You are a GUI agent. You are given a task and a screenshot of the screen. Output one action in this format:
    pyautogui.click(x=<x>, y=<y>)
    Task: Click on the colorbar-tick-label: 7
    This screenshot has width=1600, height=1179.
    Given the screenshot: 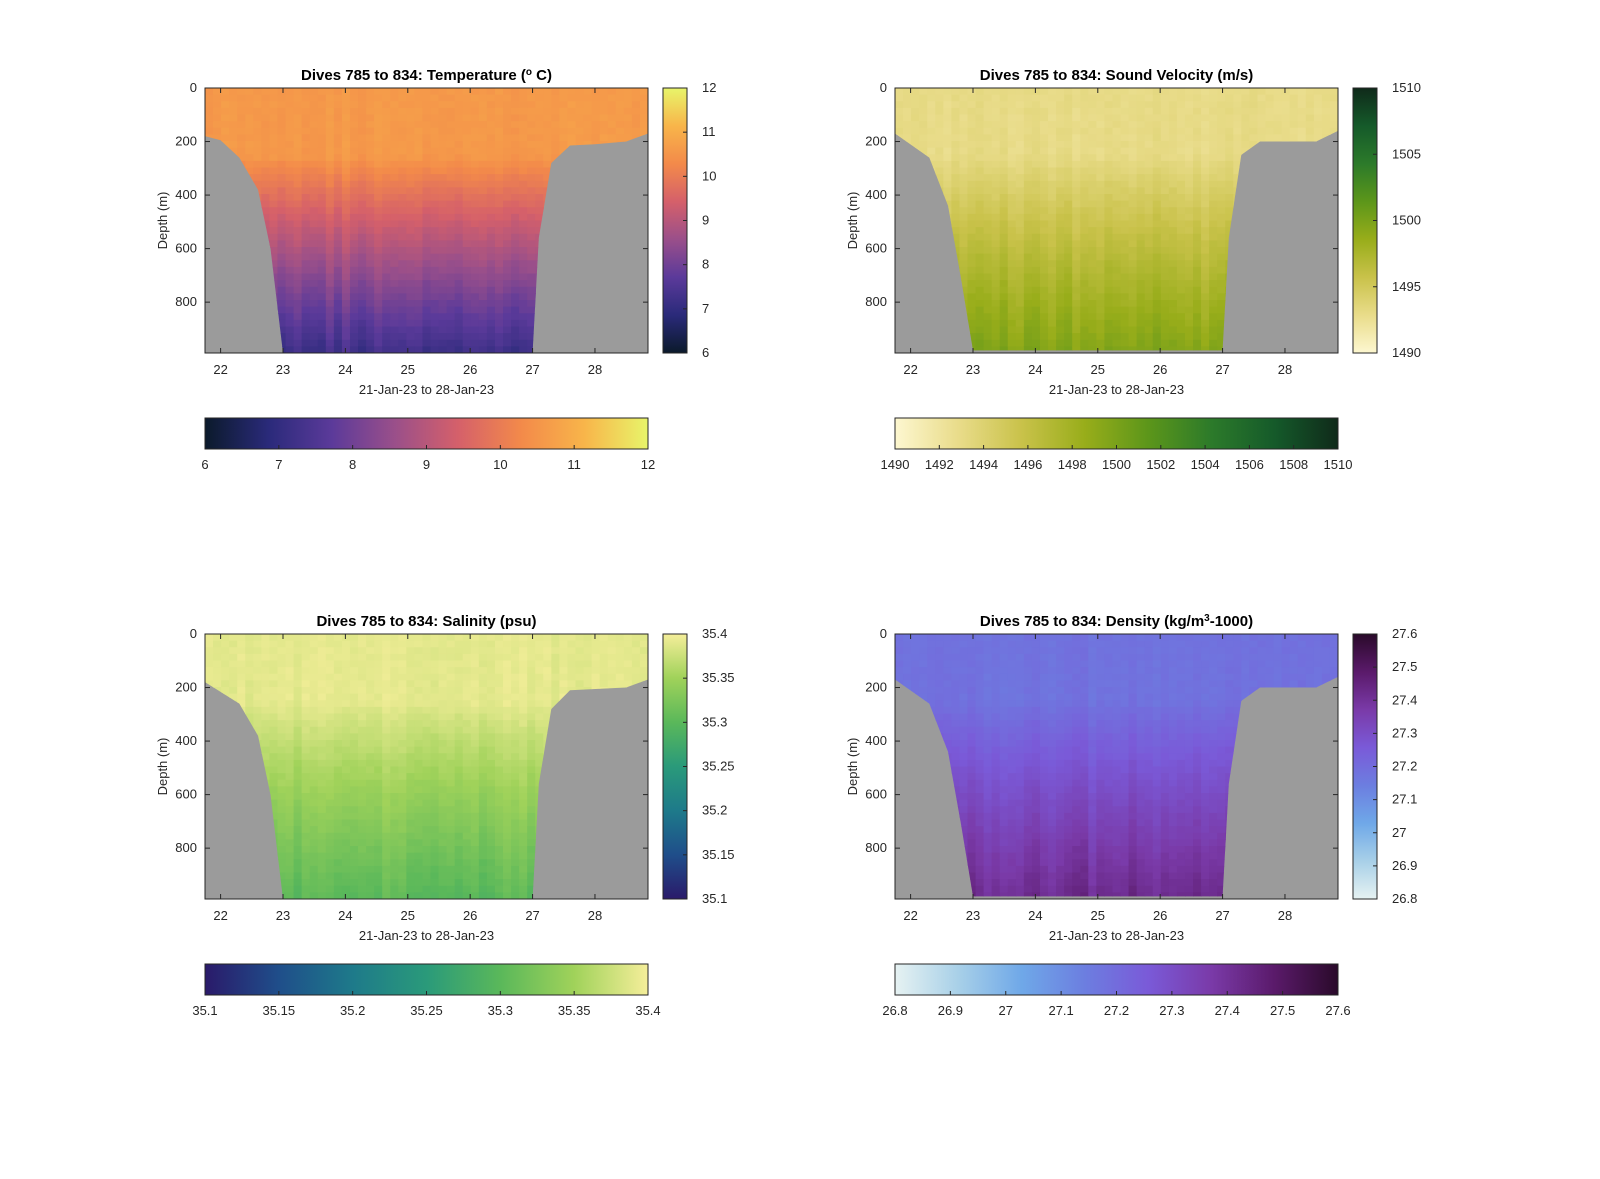 What is the action you would take?
    pyautogui.click(x=278, y=464)
    